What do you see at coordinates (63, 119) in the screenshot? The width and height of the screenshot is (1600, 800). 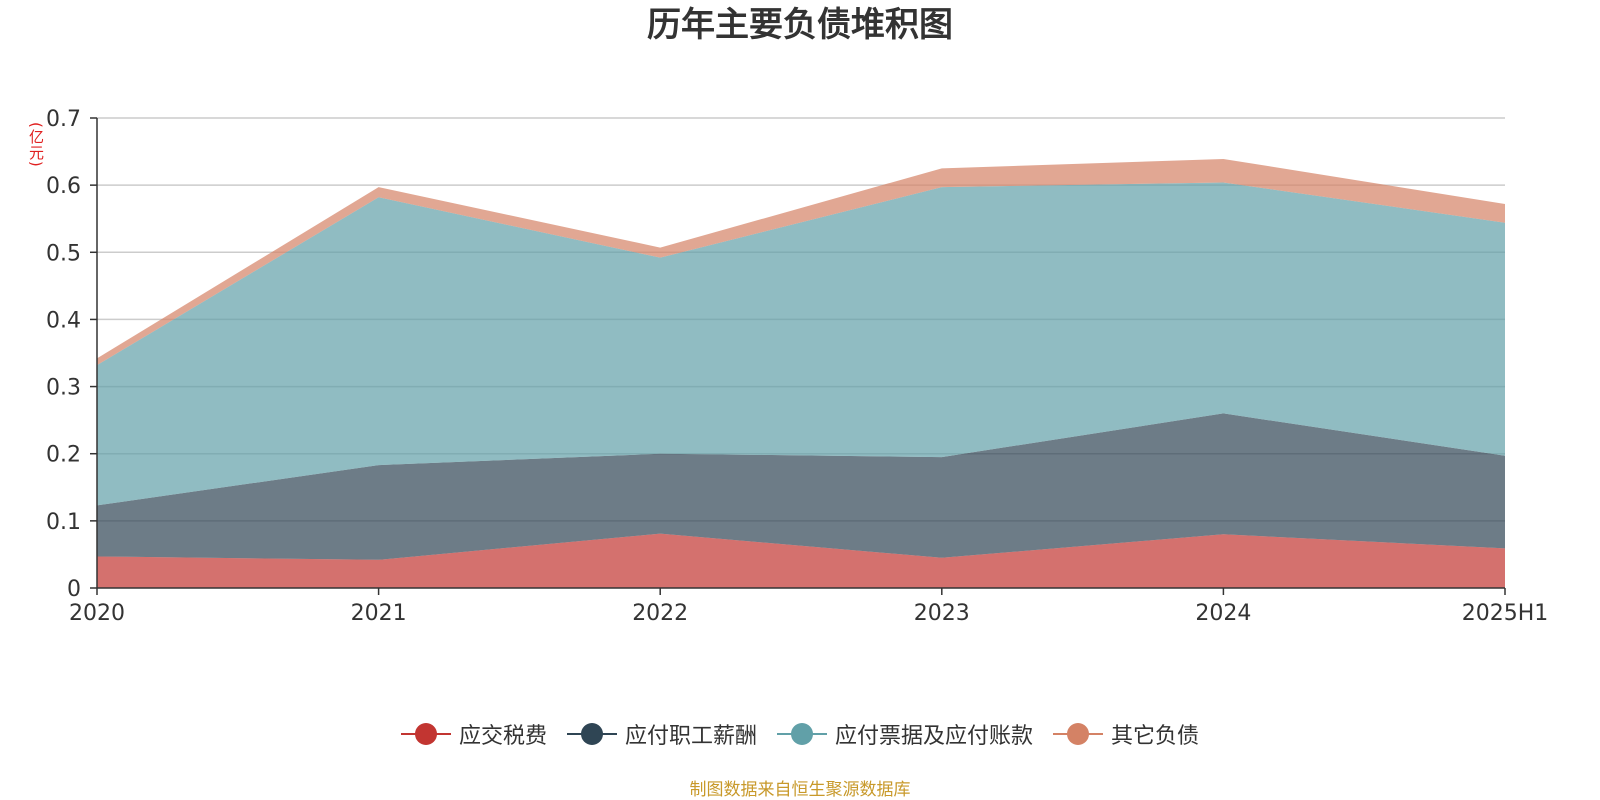 I see `y-tick-label: 0.7` at bounding box center [63, 119].